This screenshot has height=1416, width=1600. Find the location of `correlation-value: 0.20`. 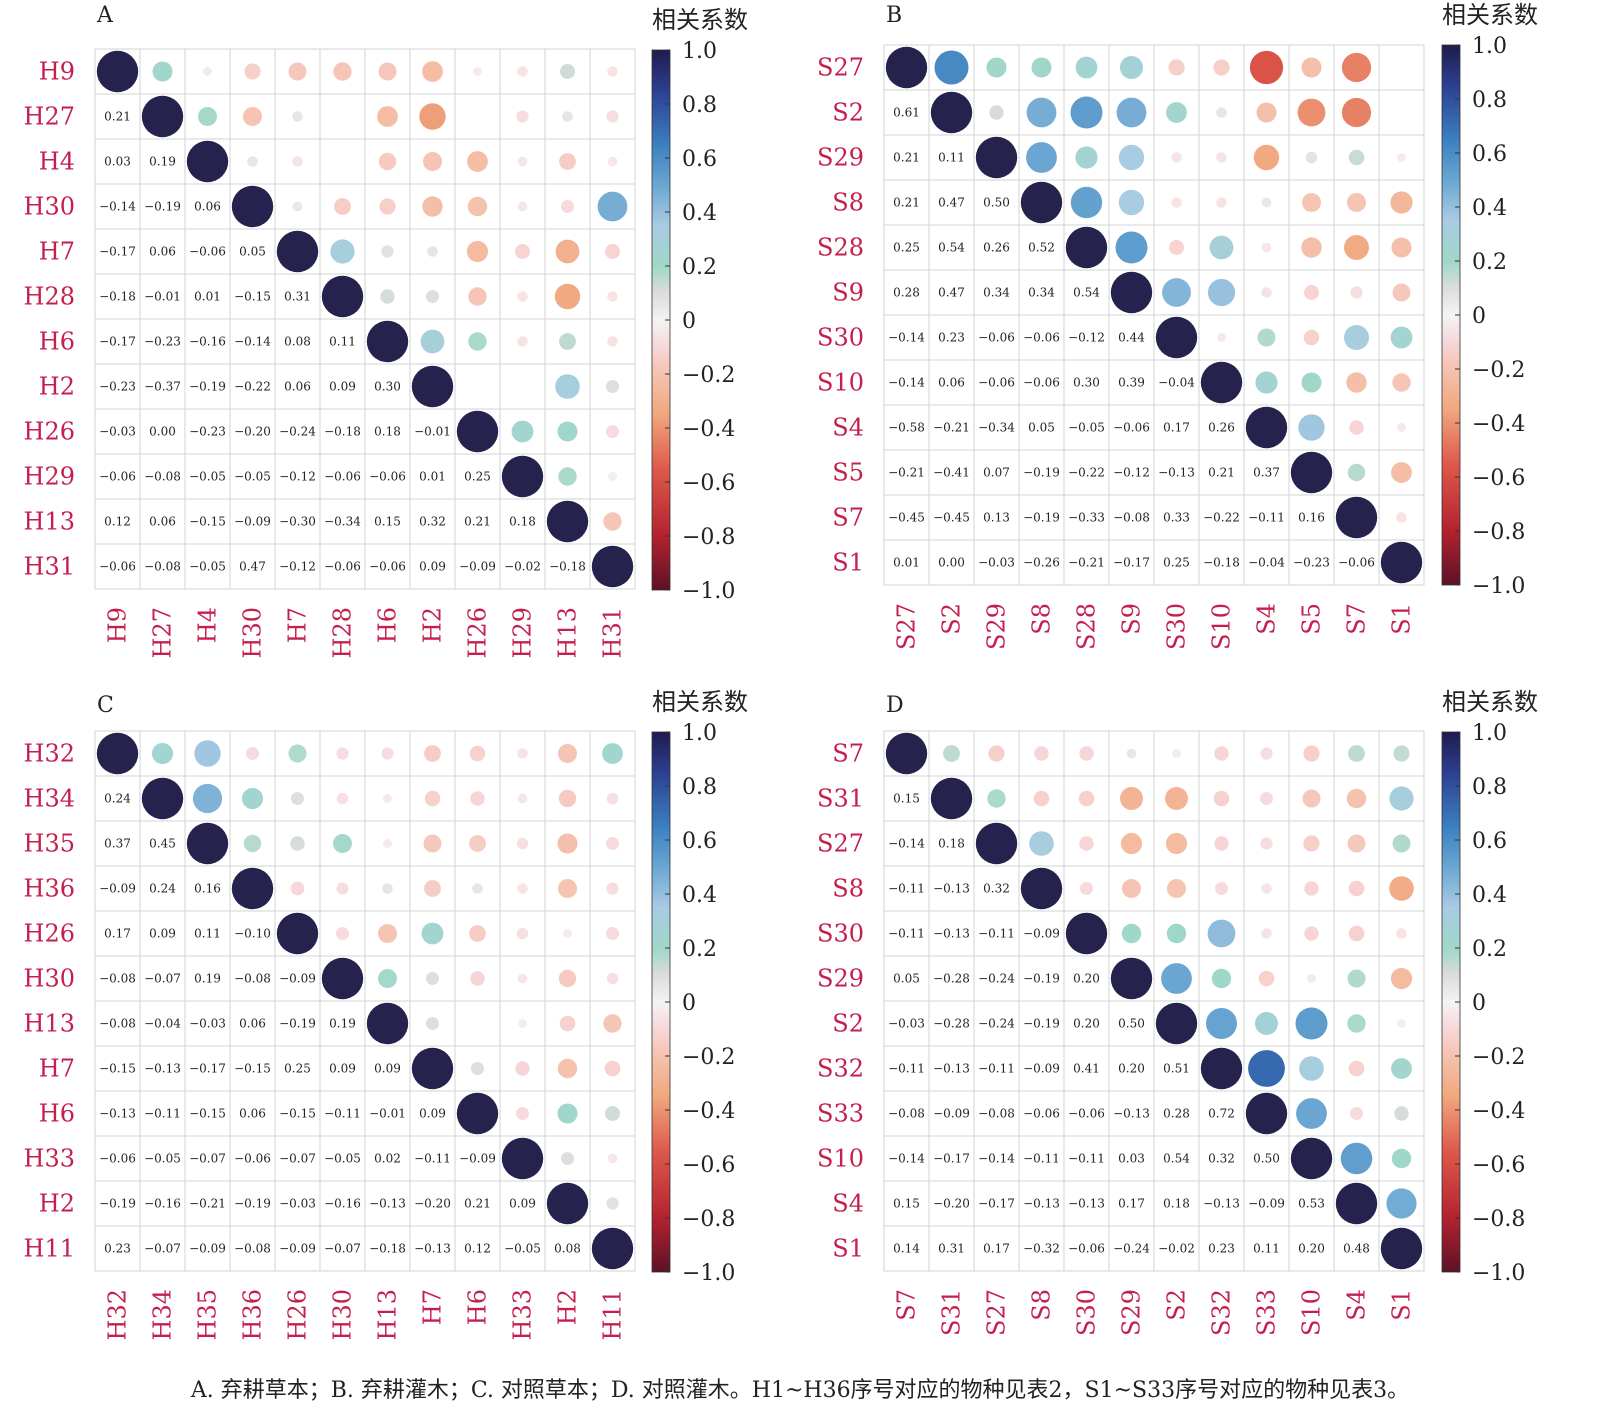

correlation-value: 0.20 is located at coordinates (1086, 979).